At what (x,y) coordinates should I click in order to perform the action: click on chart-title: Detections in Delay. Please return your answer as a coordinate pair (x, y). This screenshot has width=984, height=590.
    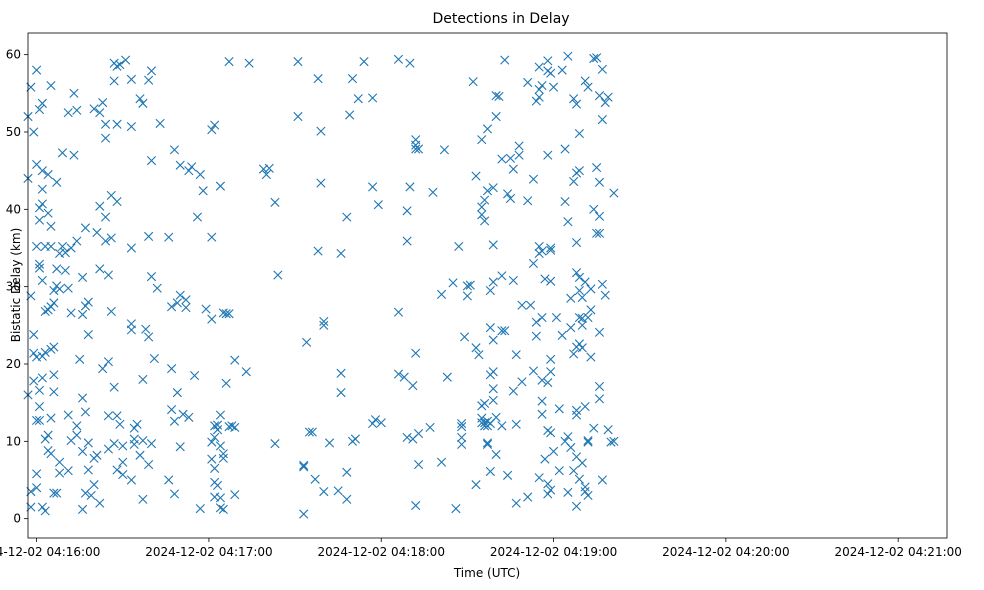
    Looking at the image, I should click on (500, 19).